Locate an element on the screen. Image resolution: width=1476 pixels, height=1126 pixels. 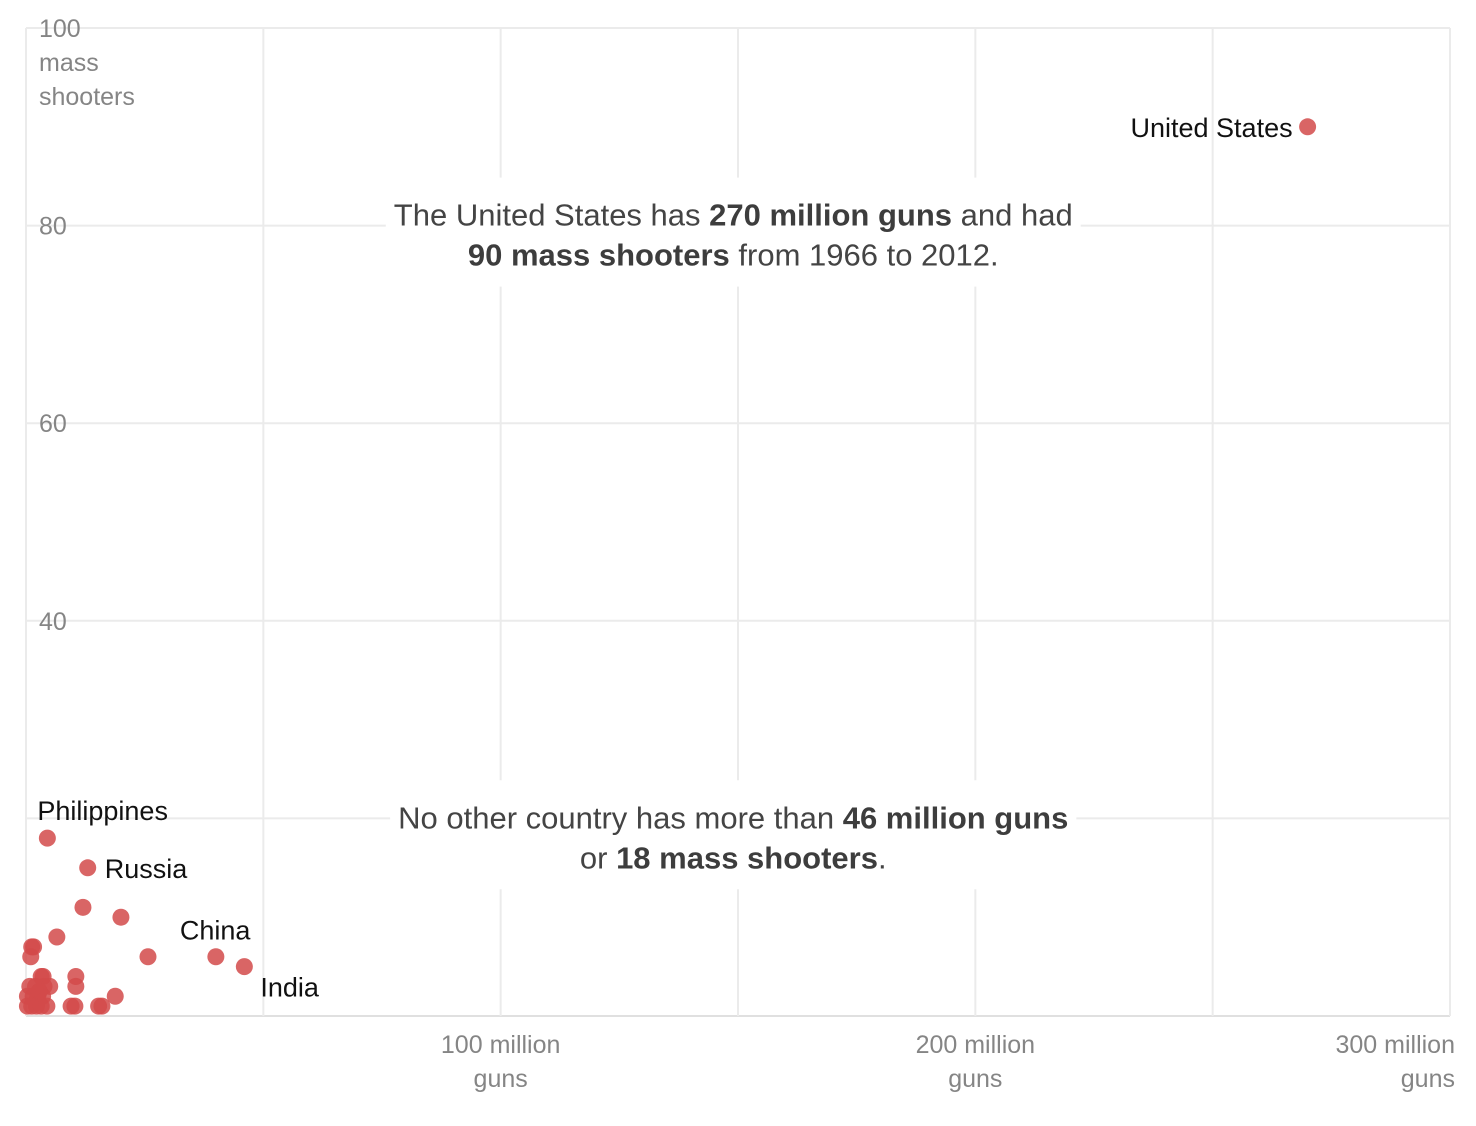
data-point-china is located at coordinates (216, 957).